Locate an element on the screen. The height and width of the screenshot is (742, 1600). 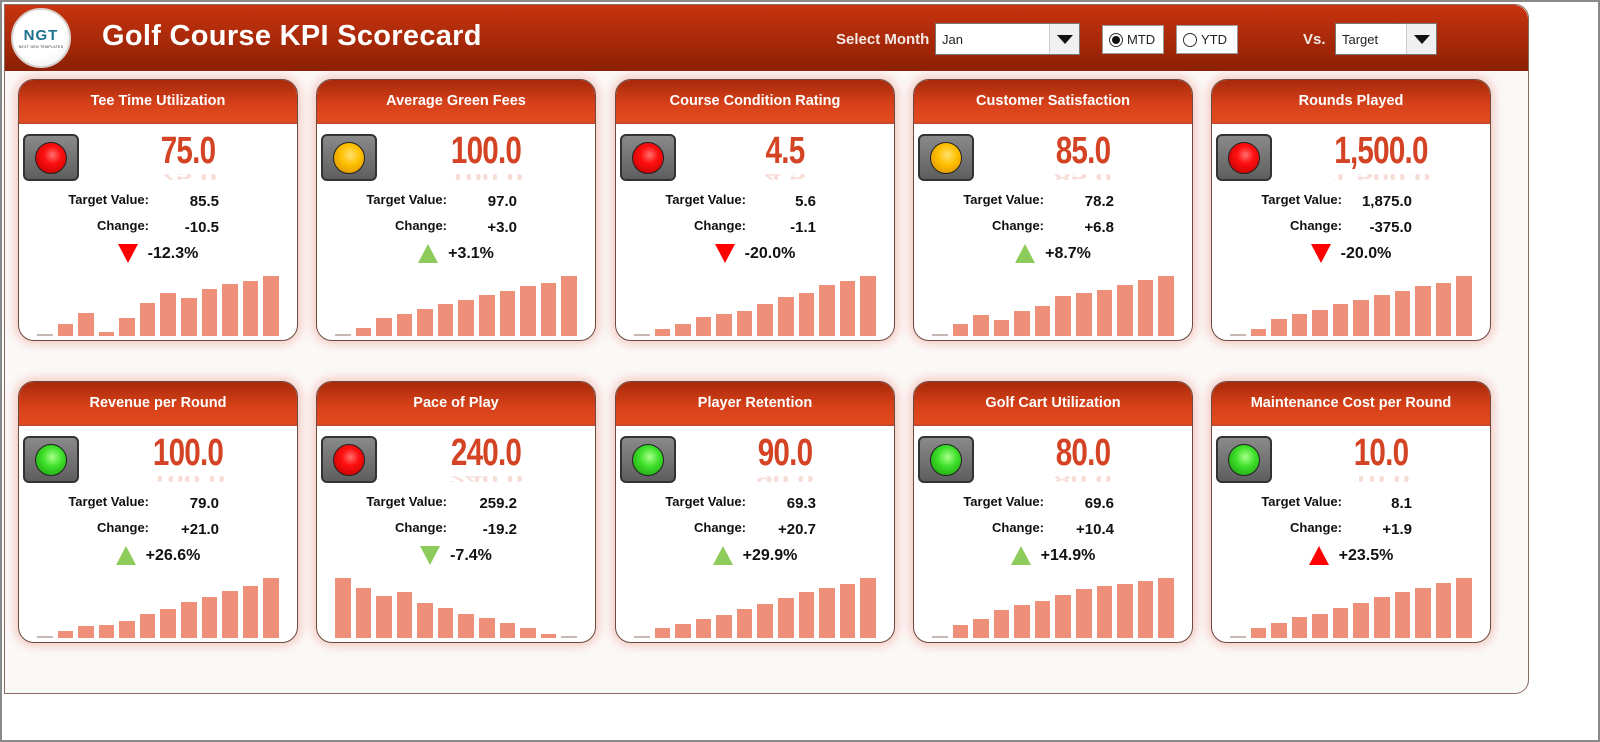
kpi-value-reflection: 90.0 is located at coordinates (785, 479).